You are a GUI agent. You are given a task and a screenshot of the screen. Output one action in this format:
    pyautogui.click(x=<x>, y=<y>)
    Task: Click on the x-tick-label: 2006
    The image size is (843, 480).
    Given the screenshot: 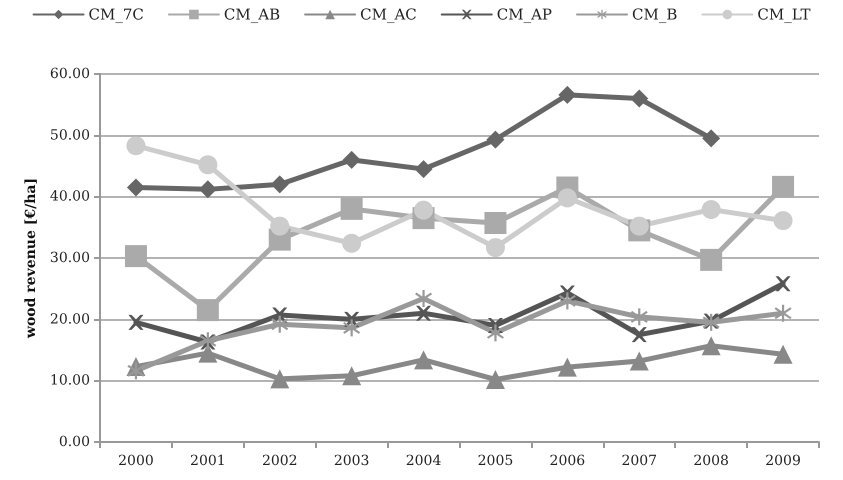 What is the action you would take?
    pyautogui.click(x=568, y=461)
    